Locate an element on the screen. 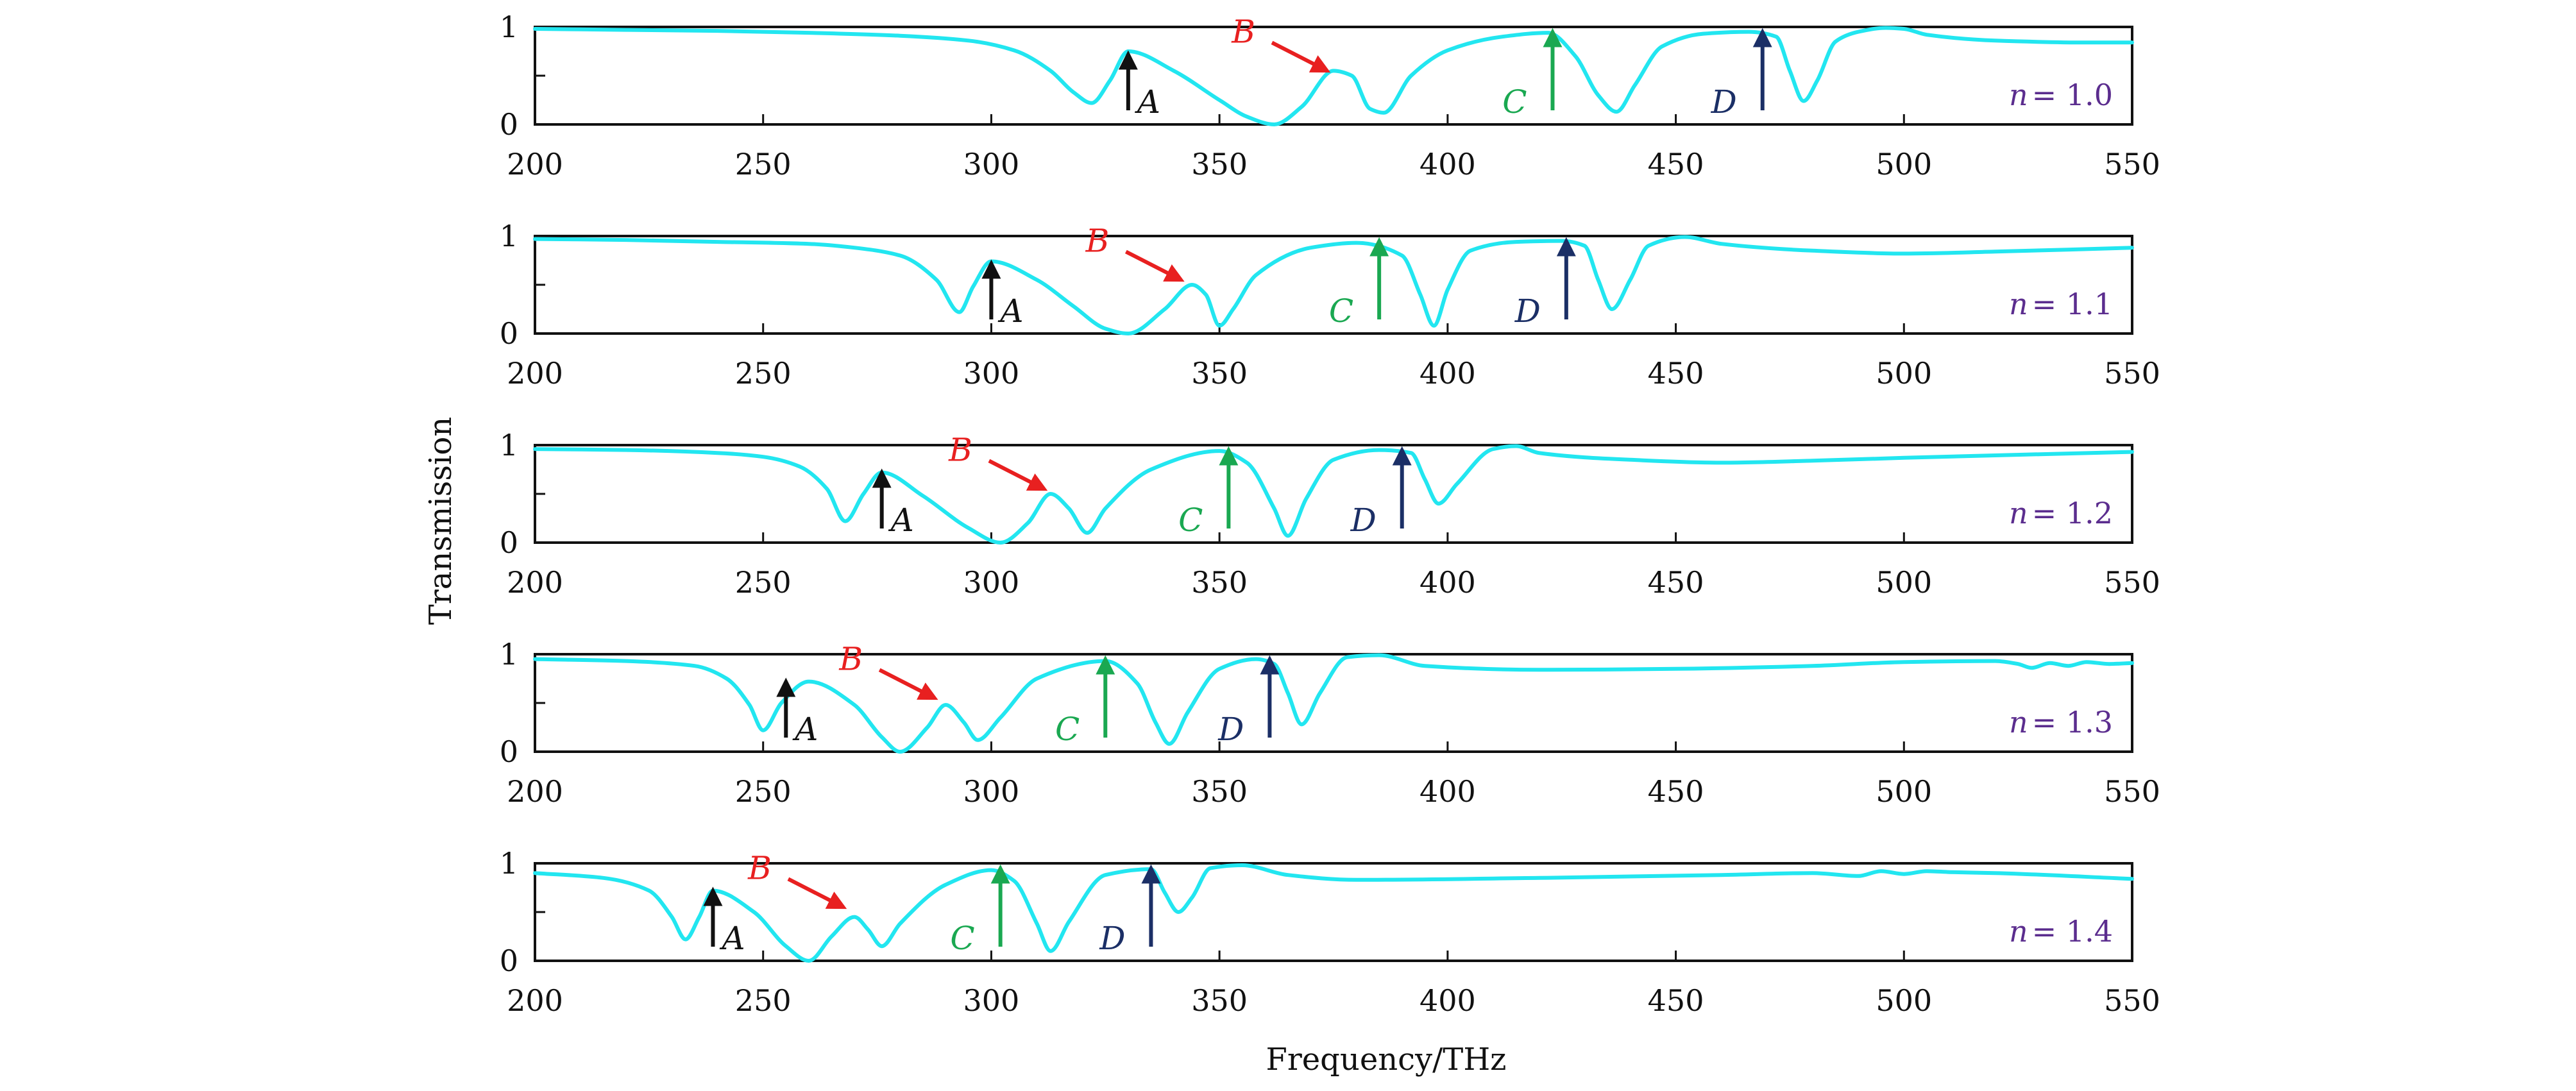  x-axis-title: Frequency/THz is located at coordinates (1386, 1060).